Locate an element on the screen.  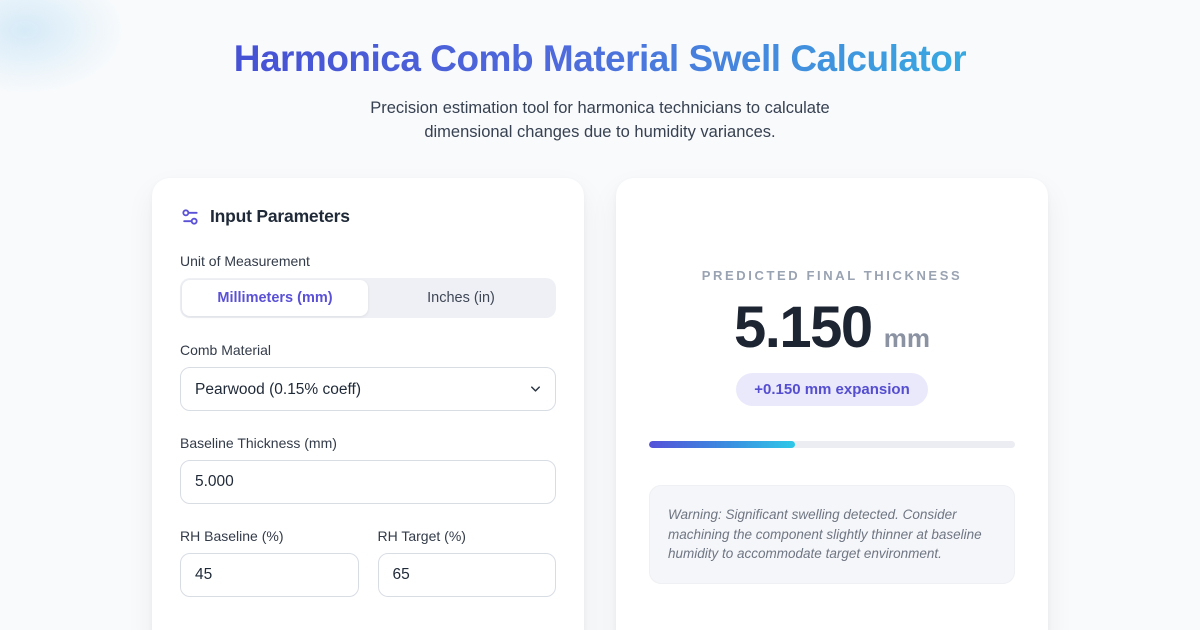
comb-material-select: Pearwood (0.15% coeff) is located at coordinates (368, 389).